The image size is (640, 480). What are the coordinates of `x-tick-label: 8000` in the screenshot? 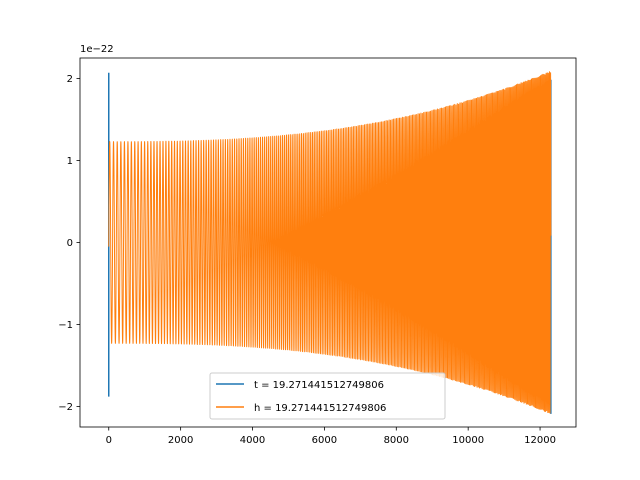 It's located at (396, 440).